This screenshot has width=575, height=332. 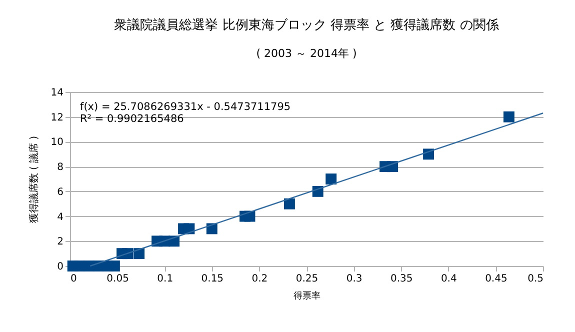 What do you see at coordinates (117, 279) in the screenshot?
I see `x-tick-label: 0.05` at bounding box center [117, 279].